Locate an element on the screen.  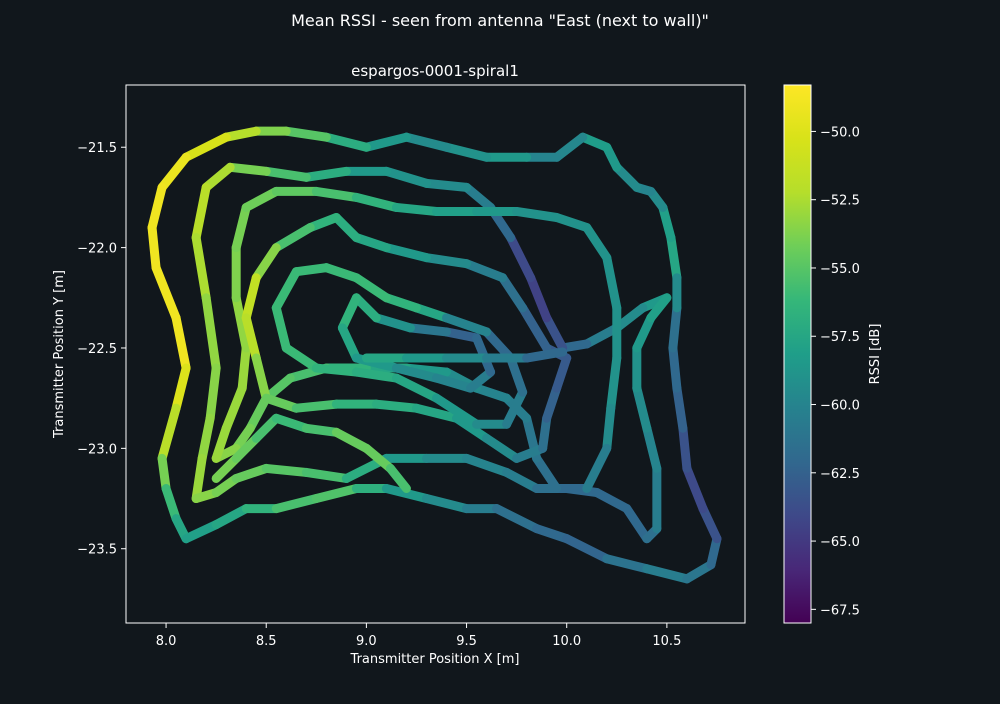
x-axis-label: Transmitter Position X [m] is located at coordinates (435, 659).